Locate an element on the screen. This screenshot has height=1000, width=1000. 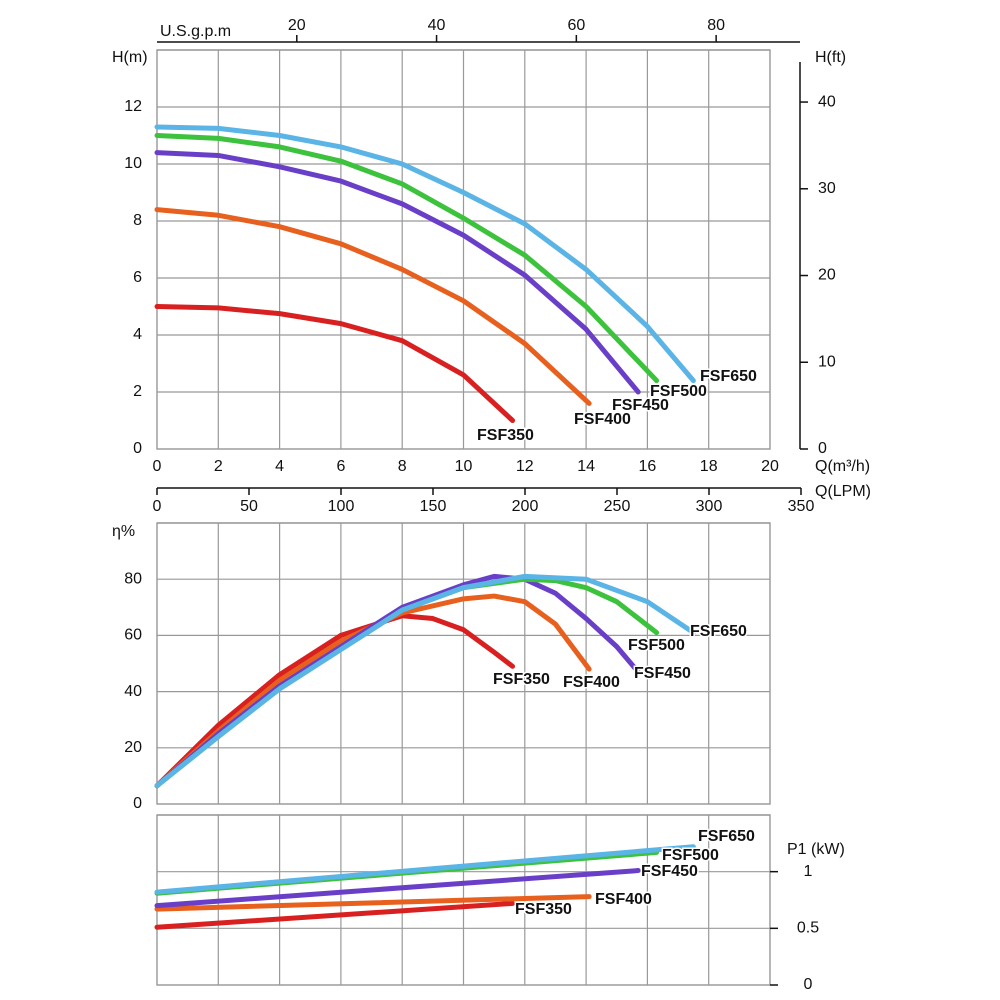
lpm-tick-label: 200 is located at coordinates (525, 506).